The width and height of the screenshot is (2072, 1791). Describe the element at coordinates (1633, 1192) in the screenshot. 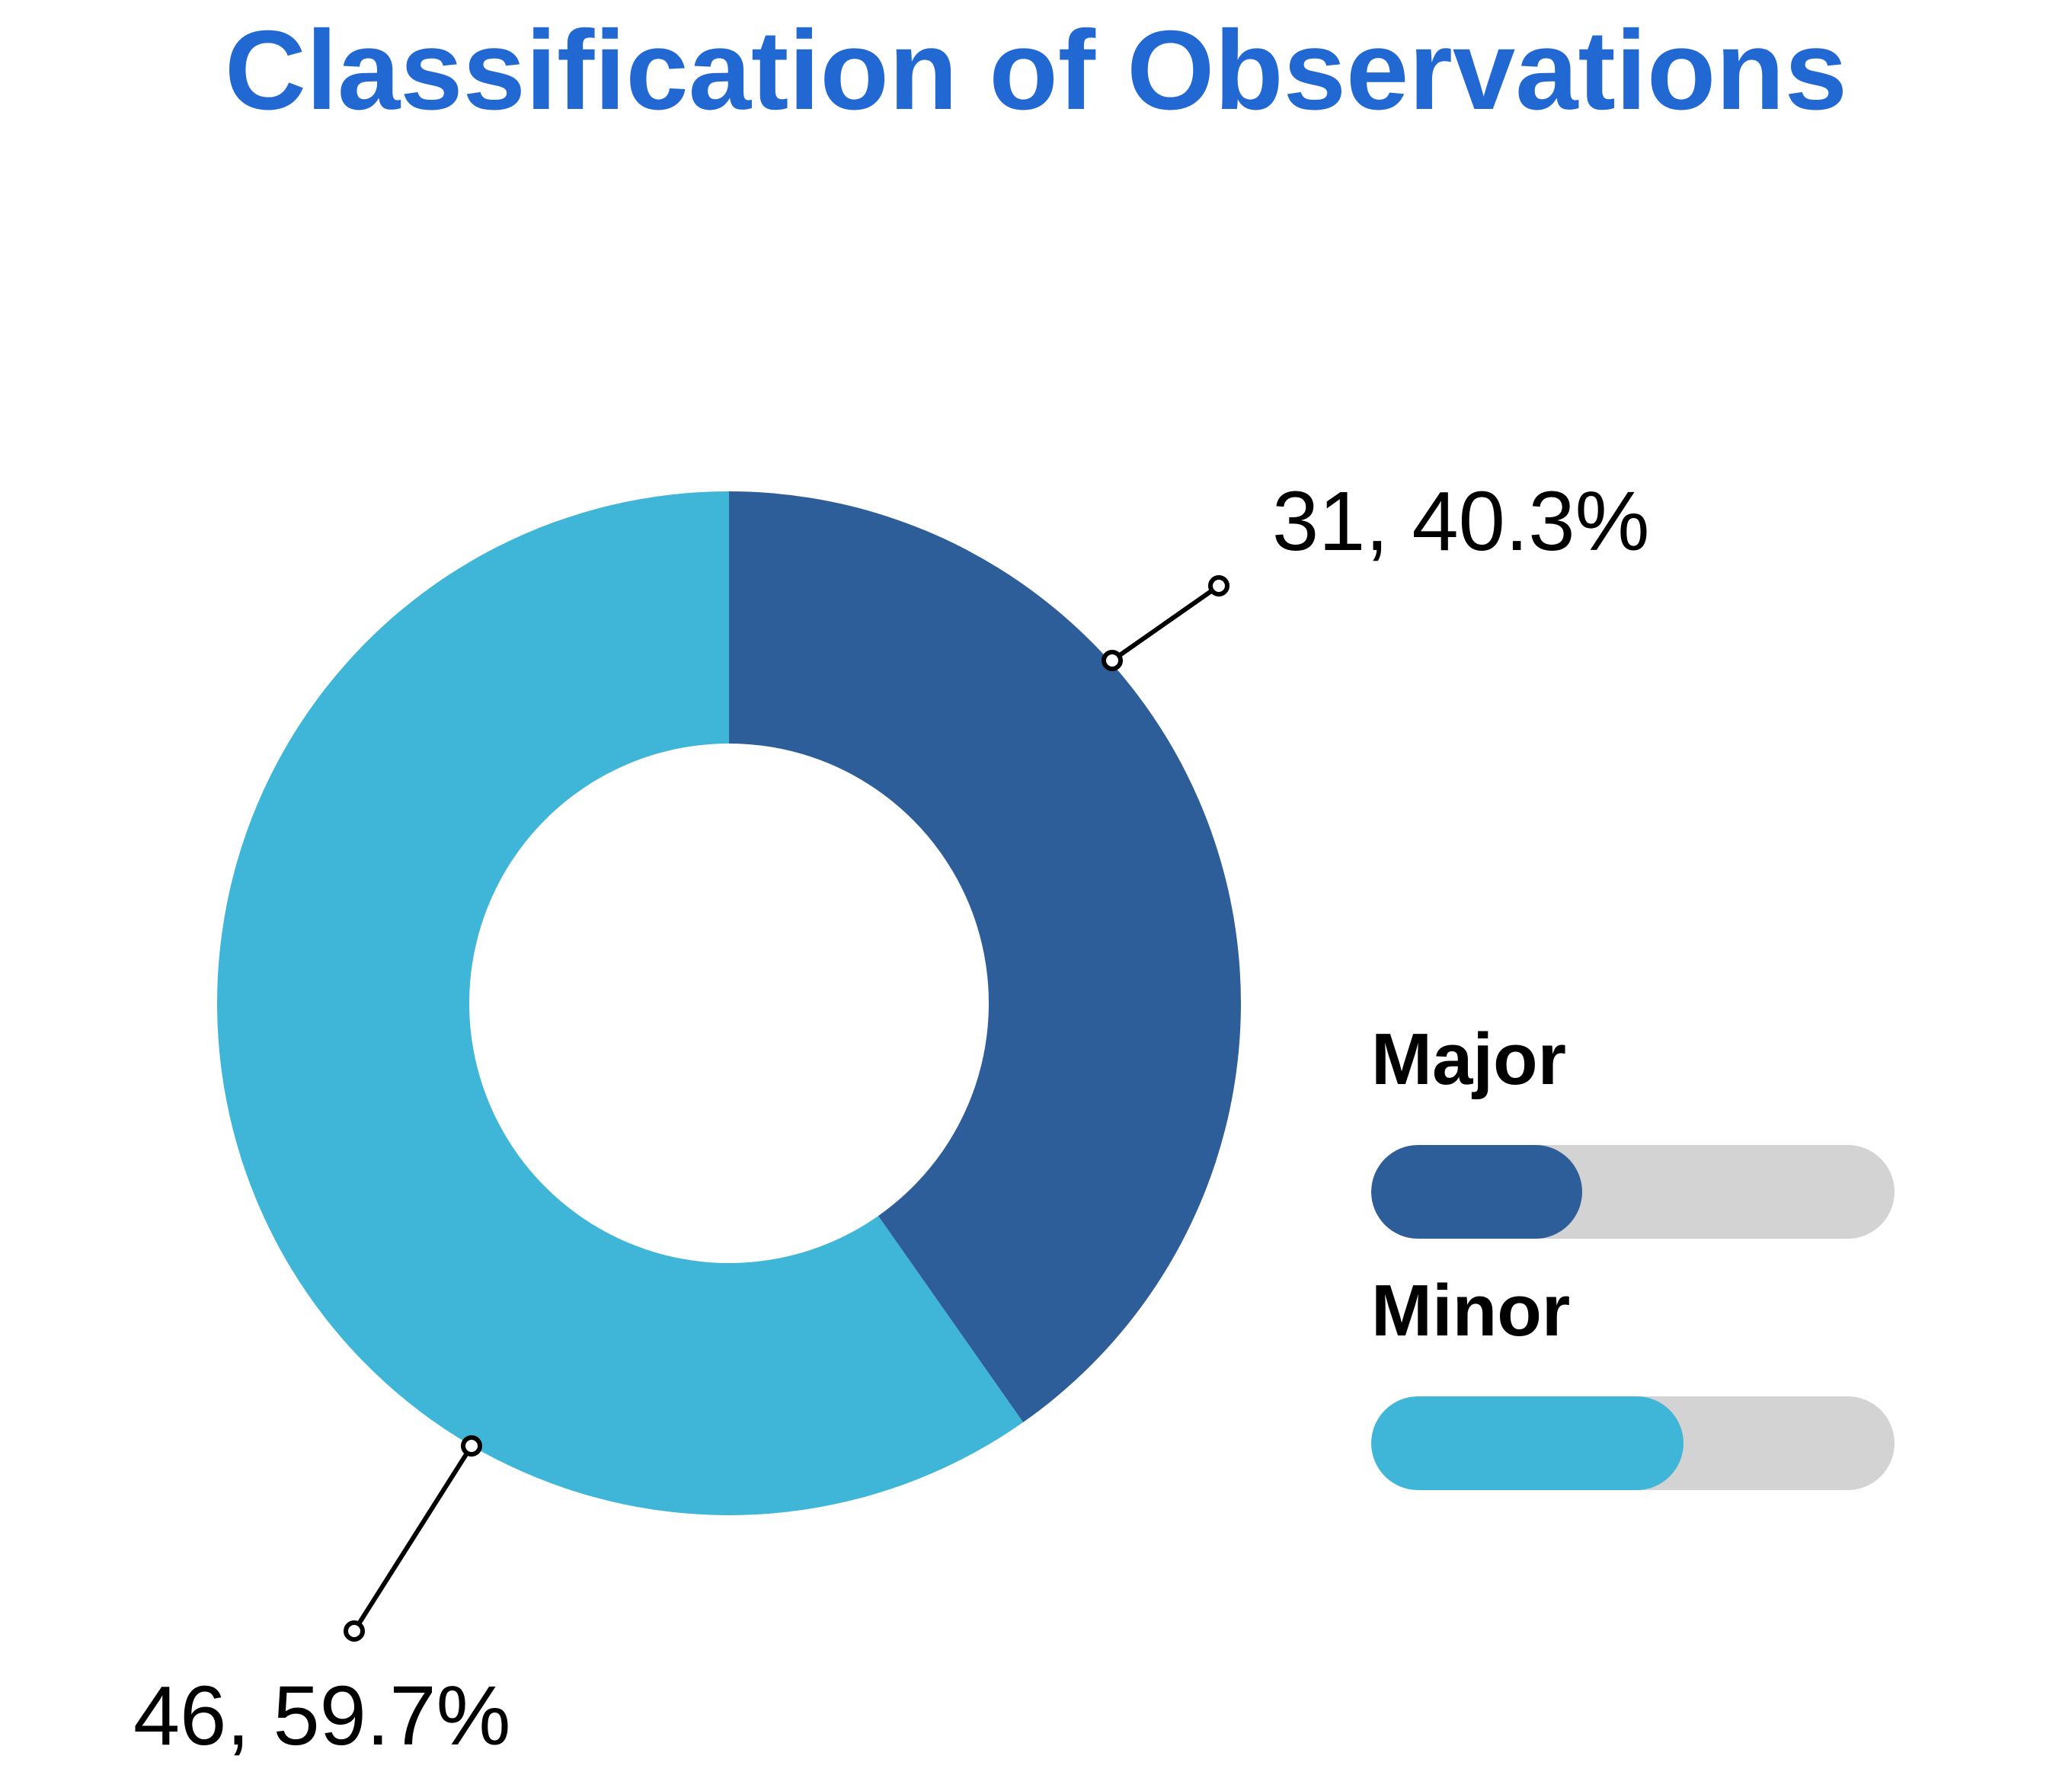

I see `legend-track-major` at that location.